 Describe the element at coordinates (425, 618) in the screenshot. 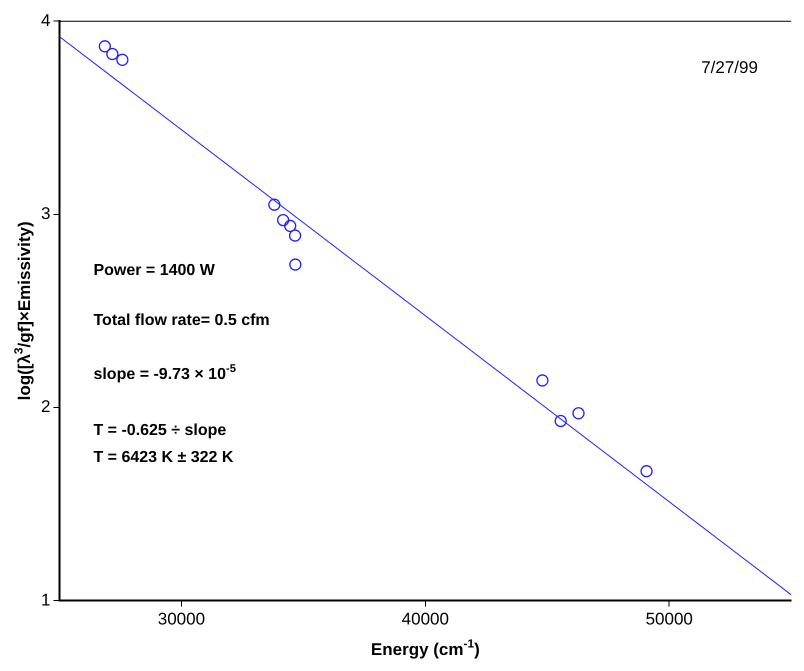

I see `x-tick-label: 40000` at that location.